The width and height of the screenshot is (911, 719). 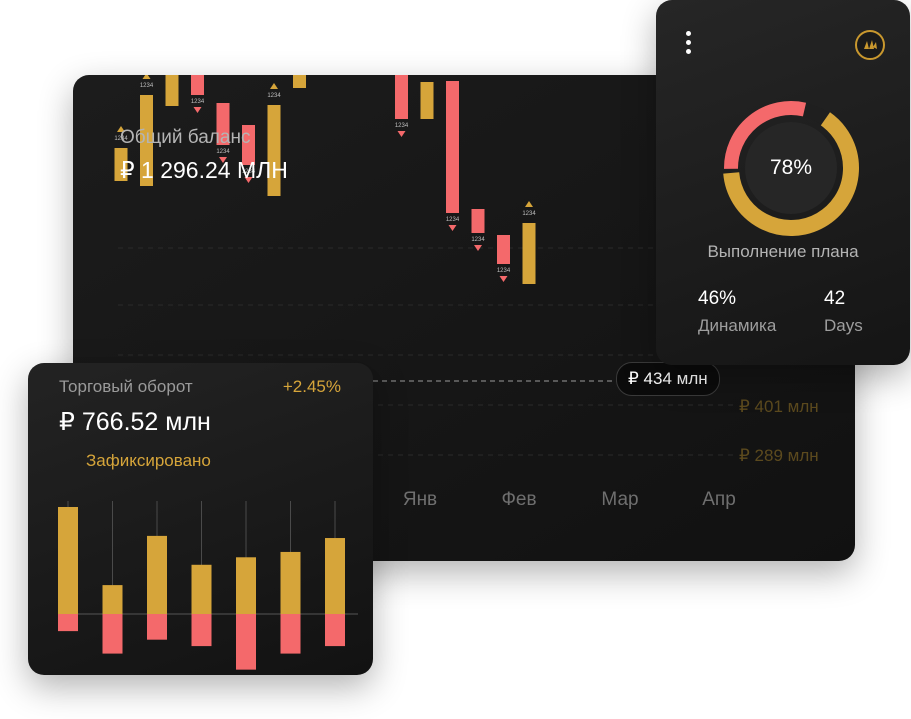 What do you see at coordinates (870, 45) in the screenshot?
I see `brand-logo-icon` at bounding box center [870, 45].